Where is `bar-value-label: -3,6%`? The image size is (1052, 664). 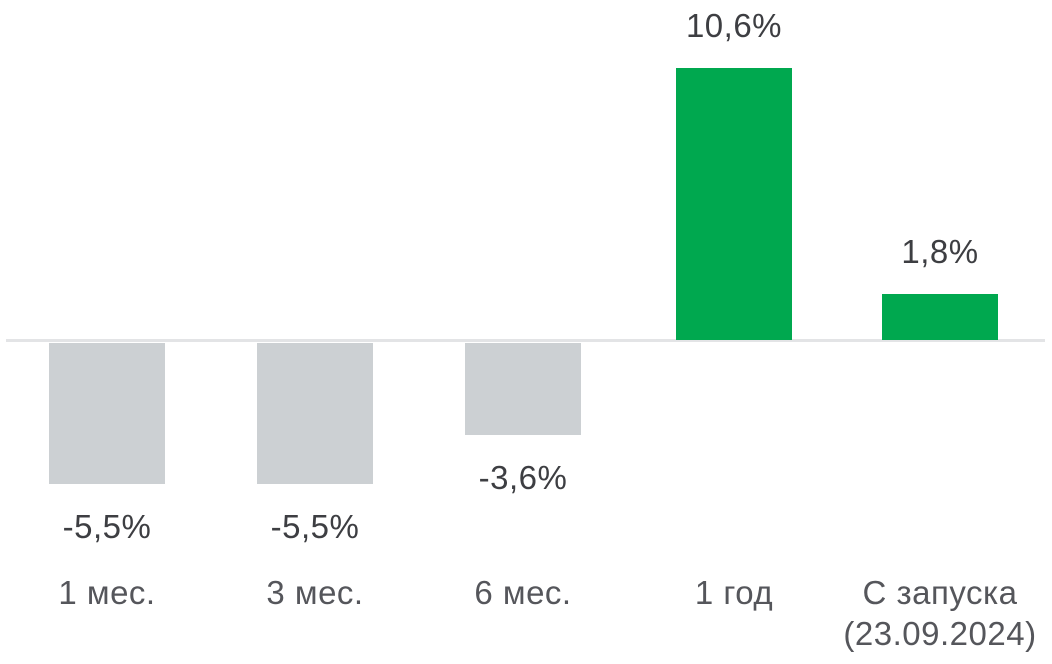 bar-value-label: -3,6% is located at coordinates (523, 477).